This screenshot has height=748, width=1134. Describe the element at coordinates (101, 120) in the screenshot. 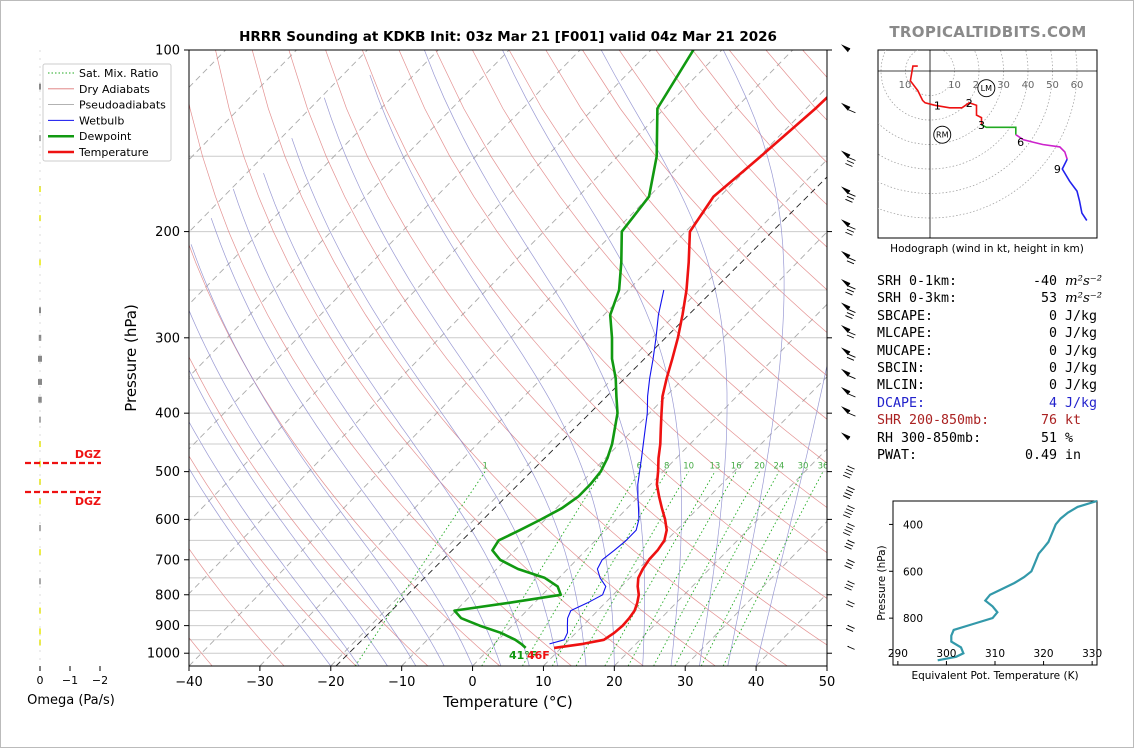

I see `legend-label: Wetbulb` at that location.